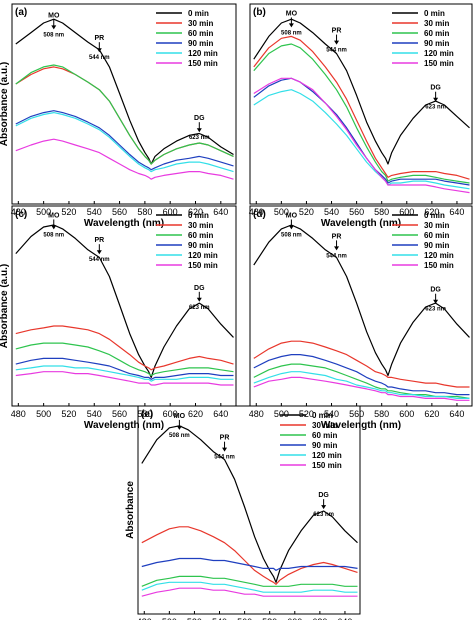 This screenshot has height=620, width=474. I want to click on peak-label-mo: MO, so click(292, 215).